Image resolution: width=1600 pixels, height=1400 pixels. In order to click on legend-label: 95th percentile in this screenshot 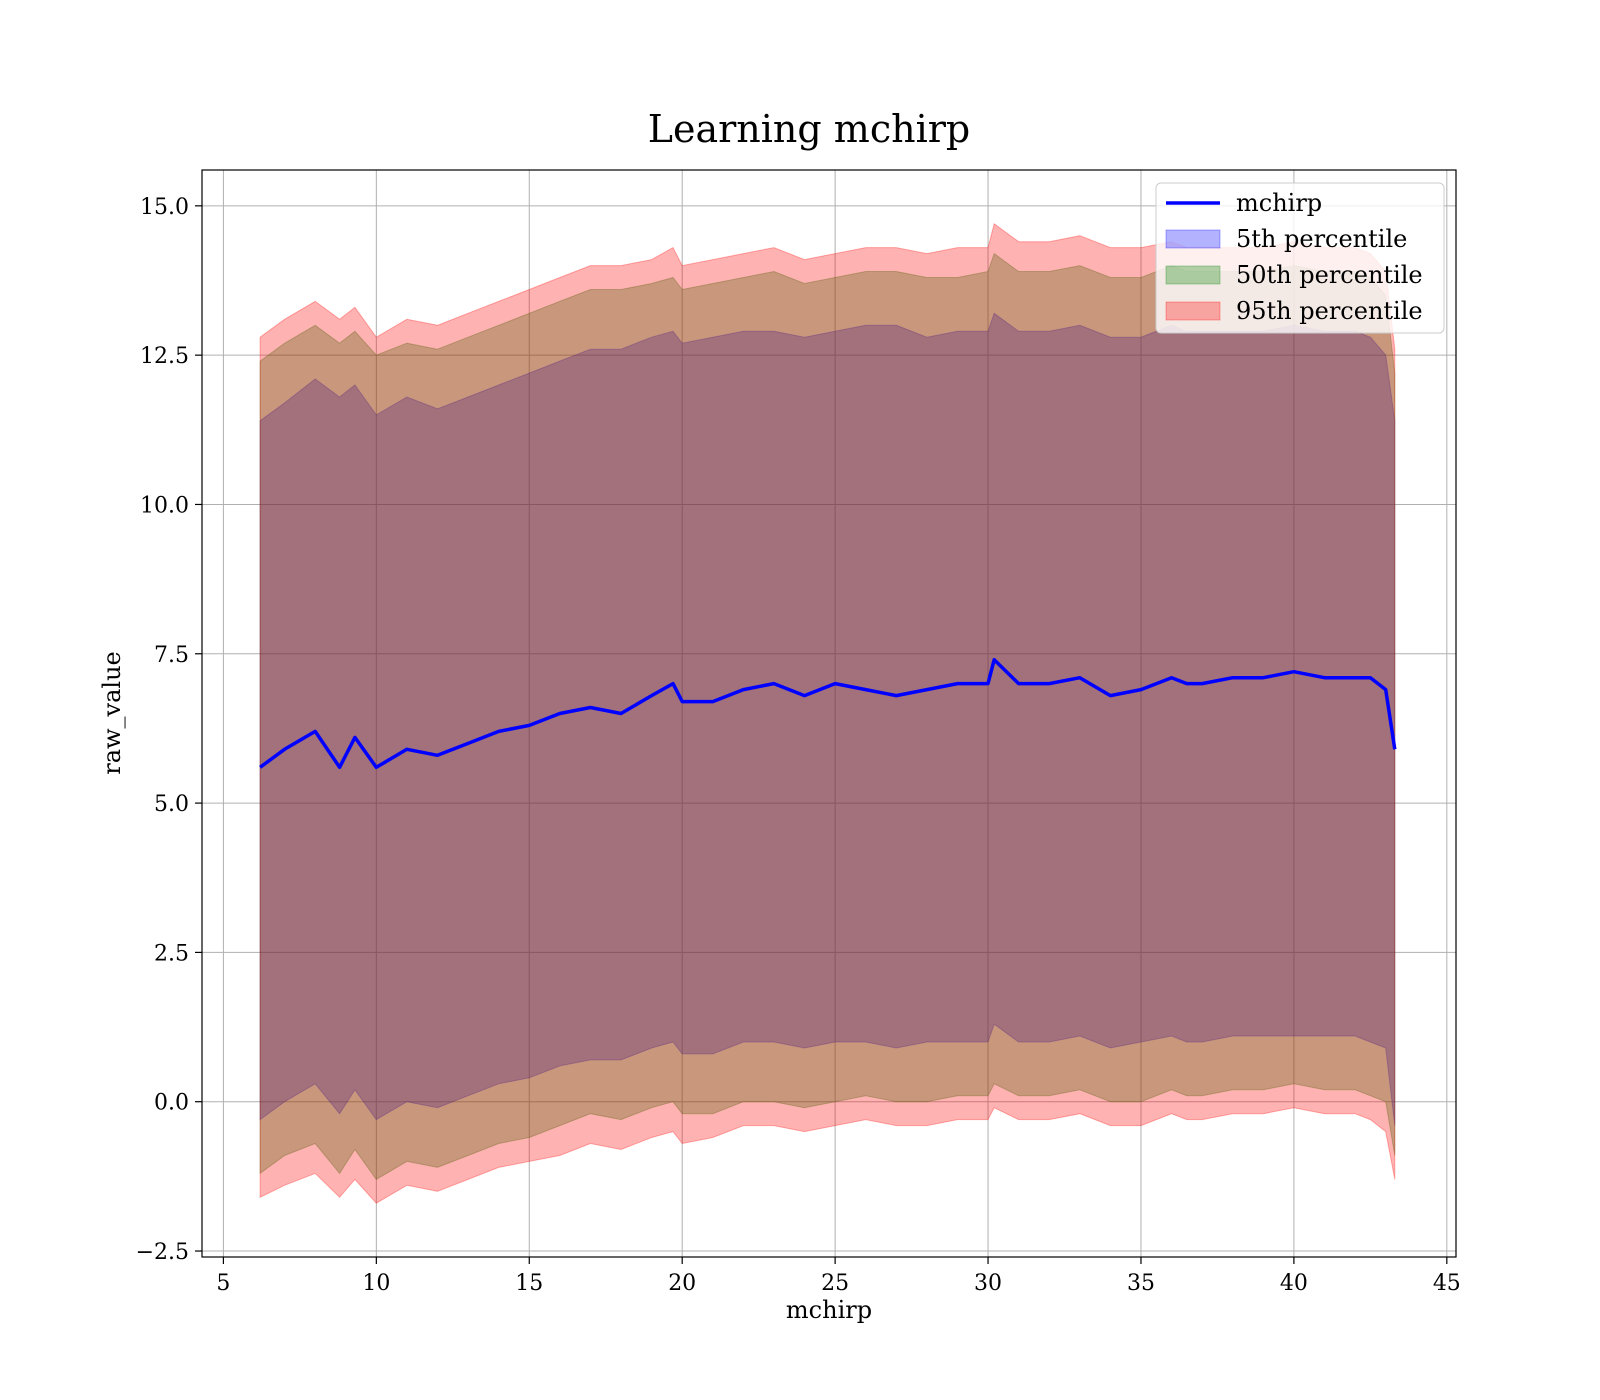, I will do `click(1329, 311)`.